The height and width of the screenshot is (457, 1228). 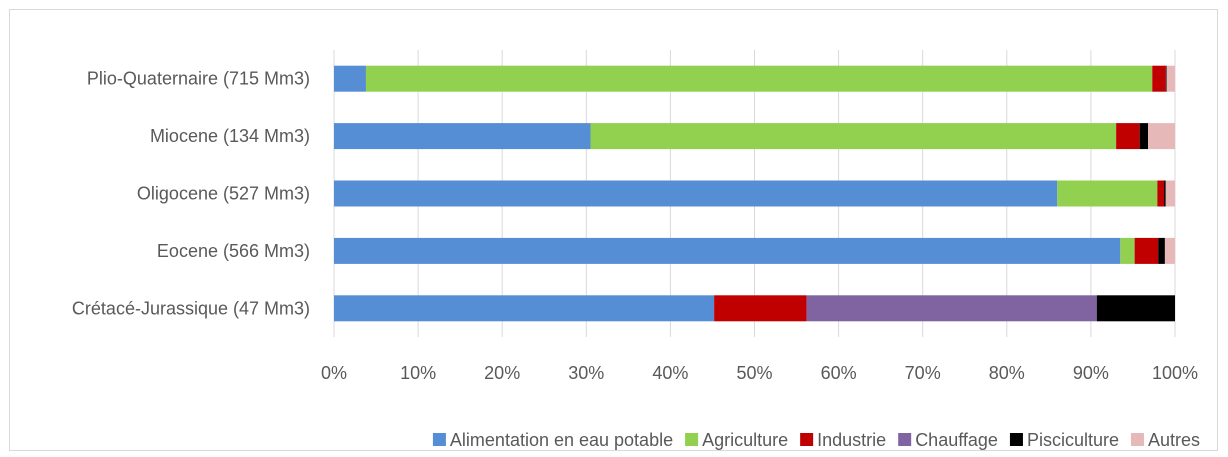 I want to click on legend-label: Autres, so click(x=1174, y=440).